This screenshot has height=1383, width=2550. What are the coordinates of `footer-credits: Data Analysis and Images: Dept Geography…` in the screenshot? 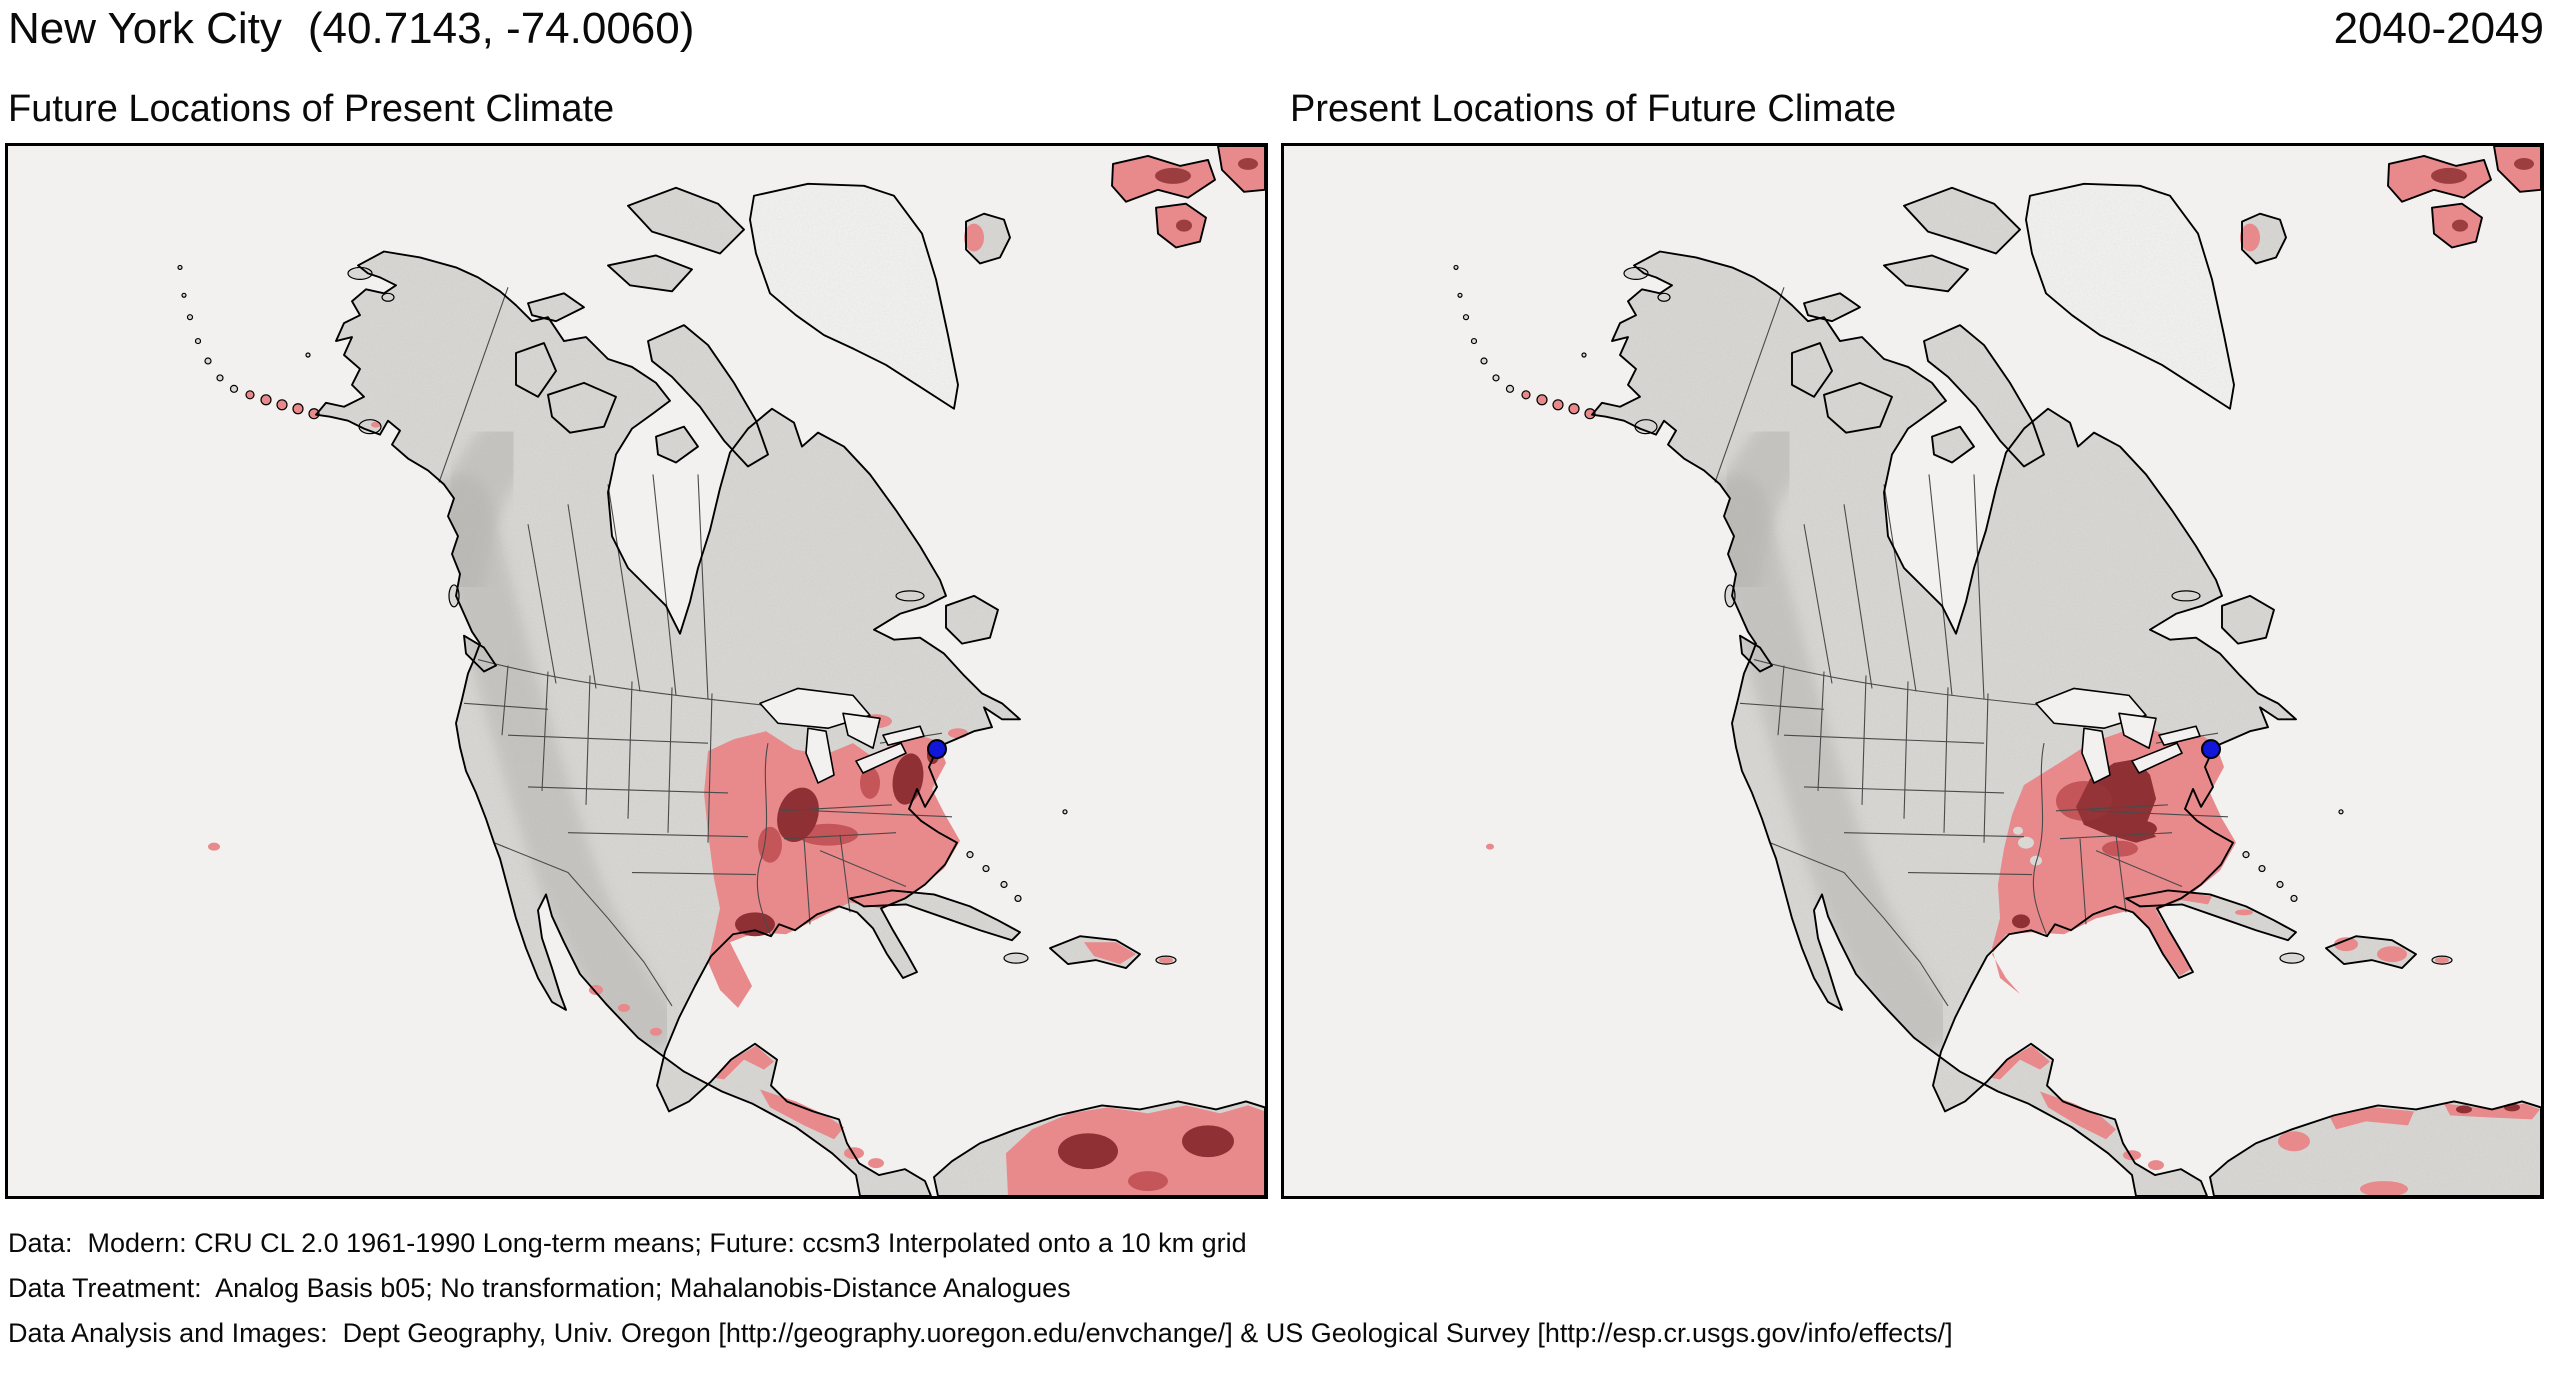 It's located at (980, 1333).